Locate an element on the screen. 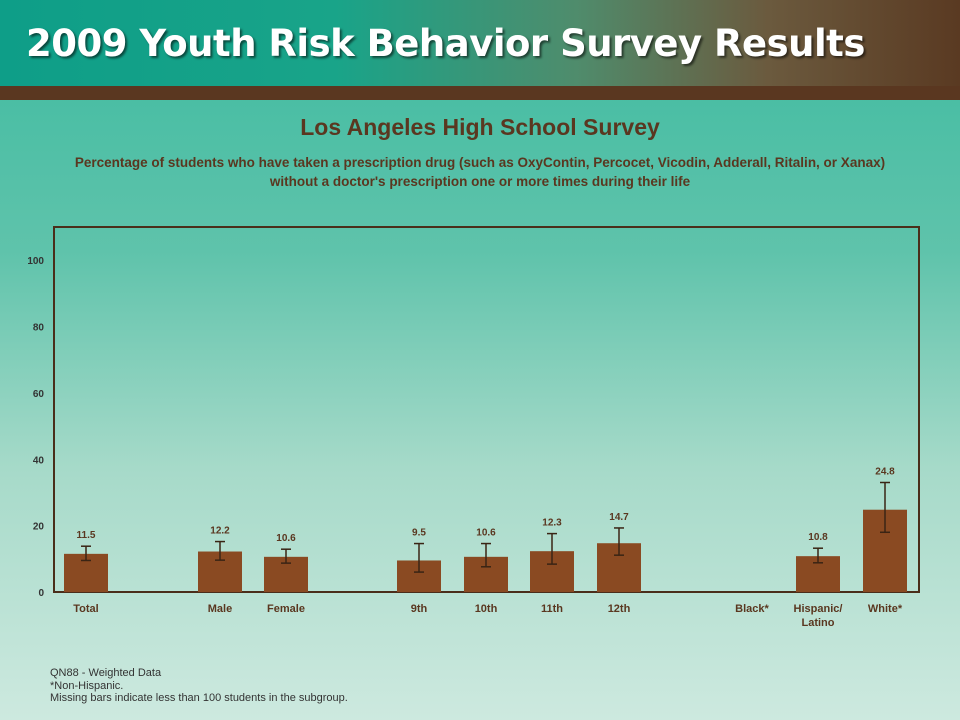 The height and width of the screenshot is (720, 960). data-label: 9.5 is located at coordinates (419, 533).